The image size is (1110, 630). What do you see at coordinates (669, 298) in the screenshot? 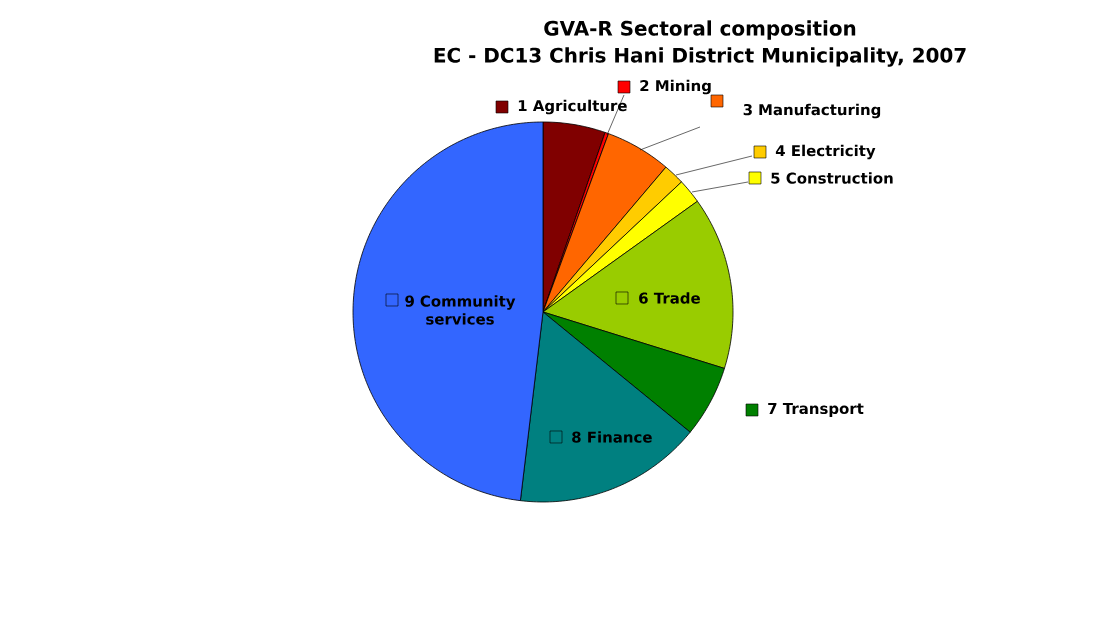
I see `legend-label: 6 Trade` at bounding box center [669, 298].